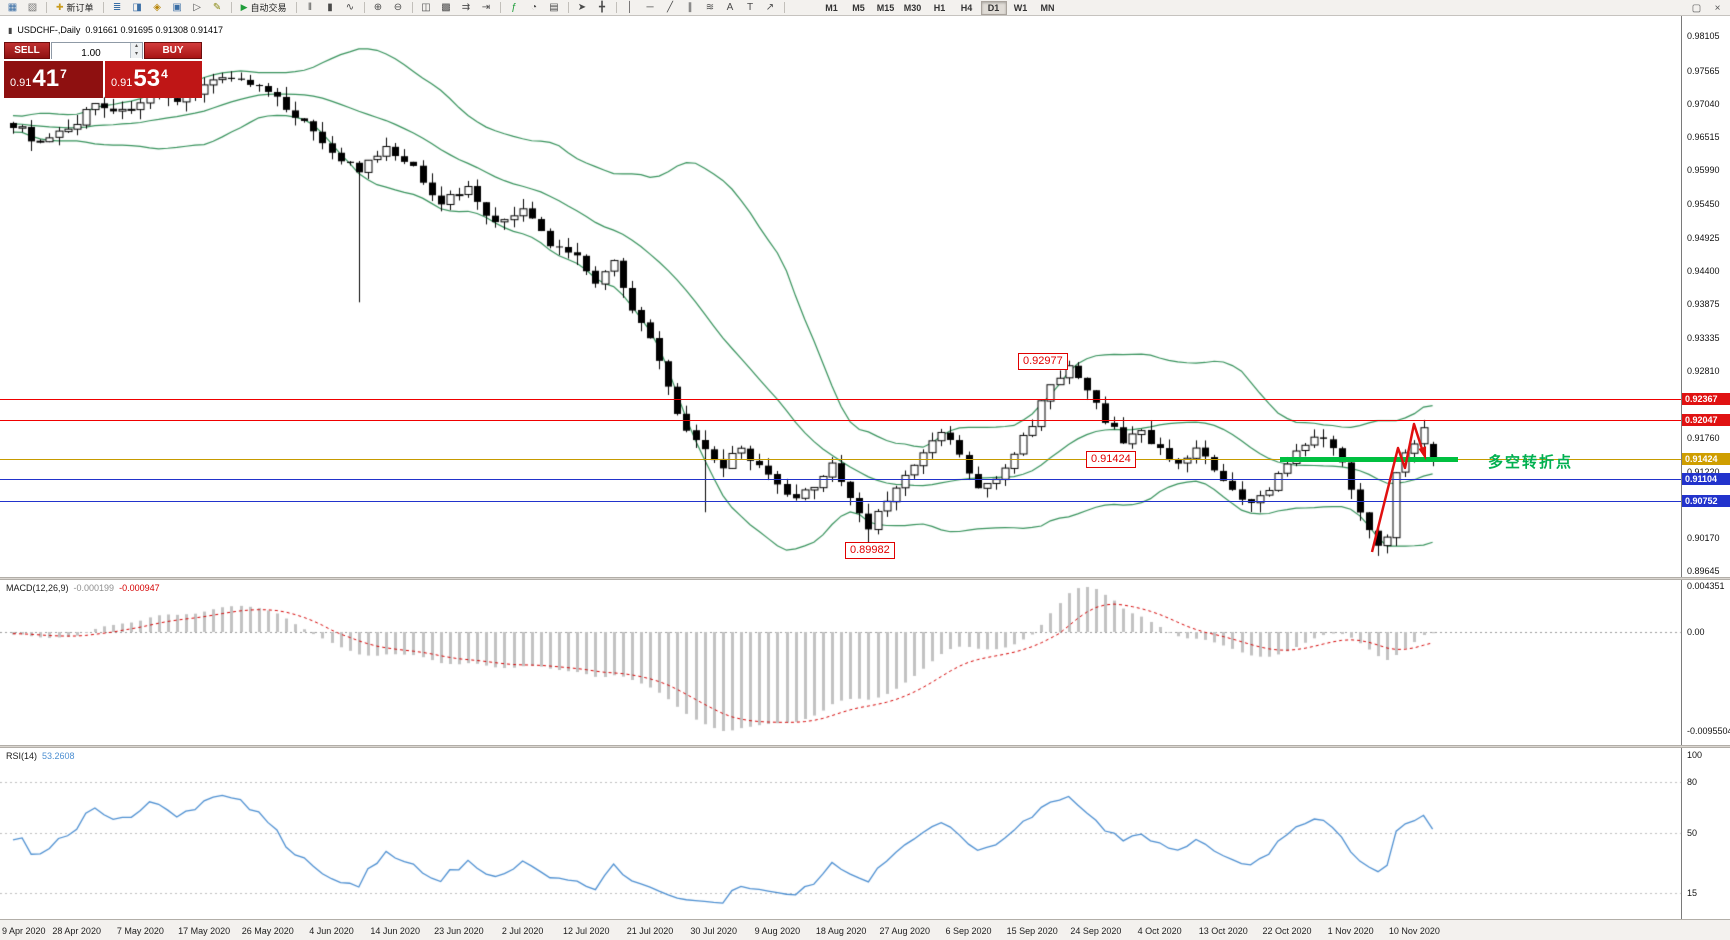 Image resolution: width=1730 pixels, height=940 pixels. Describe the element at coordinates (870, 551) in the screenshot. I see `price-label-object: 0.89982` at that location.